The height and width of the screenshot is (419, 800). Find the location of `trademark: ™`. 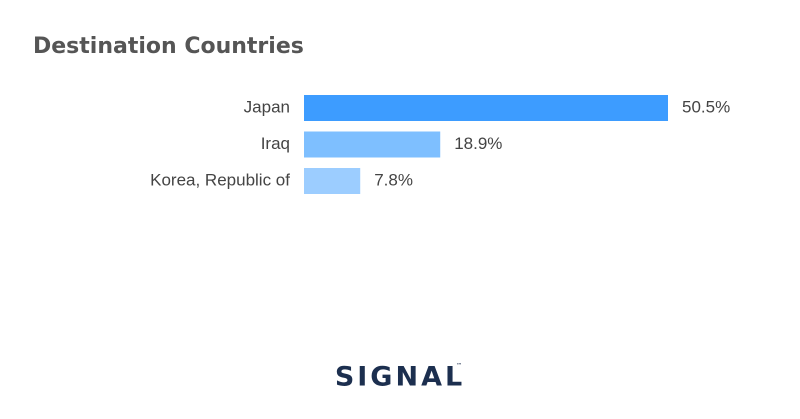

trademark: ™ is located at coordinates (459, 366).